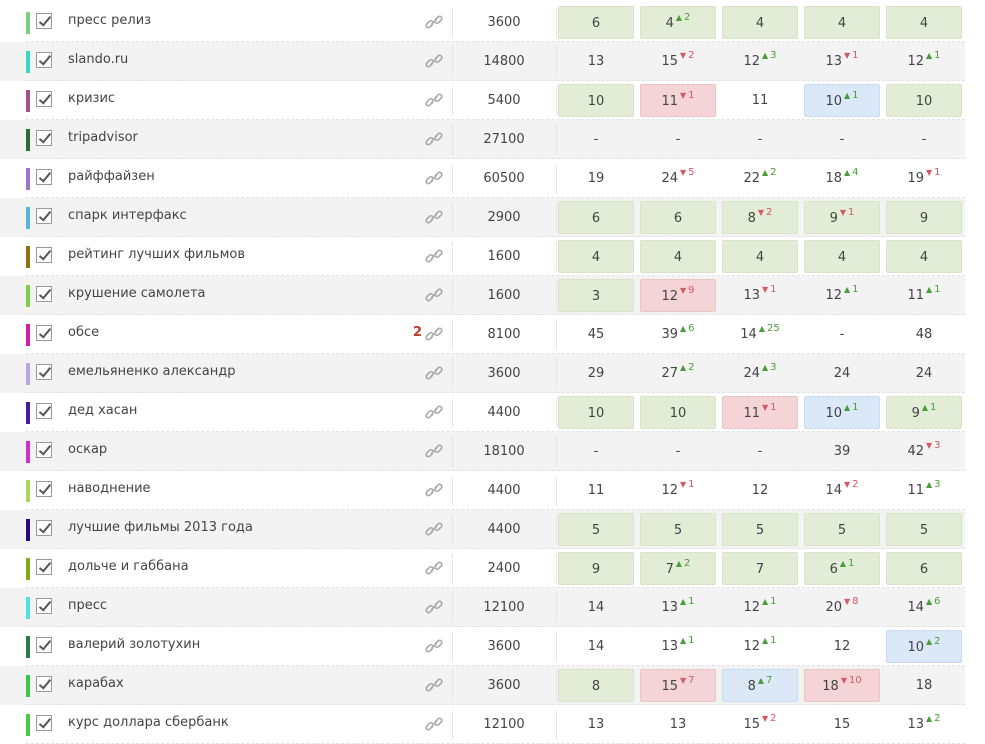 This screenshot has width=985, height=744. I want to click on keyword-label: крушение самолета, so click(137, 293).